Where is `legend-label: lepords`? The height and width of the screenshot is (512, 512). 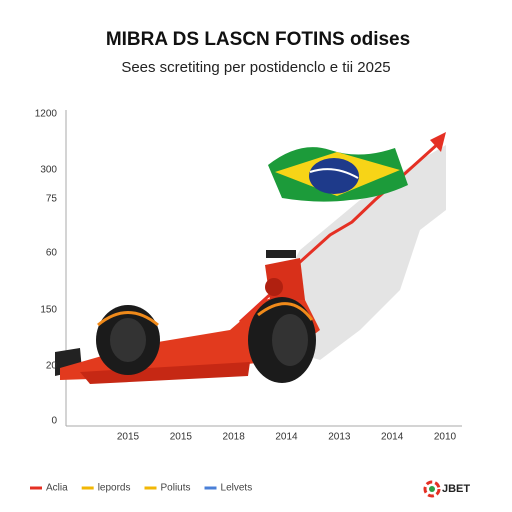
legend-label: lepords is located at coordinates (114, 488).